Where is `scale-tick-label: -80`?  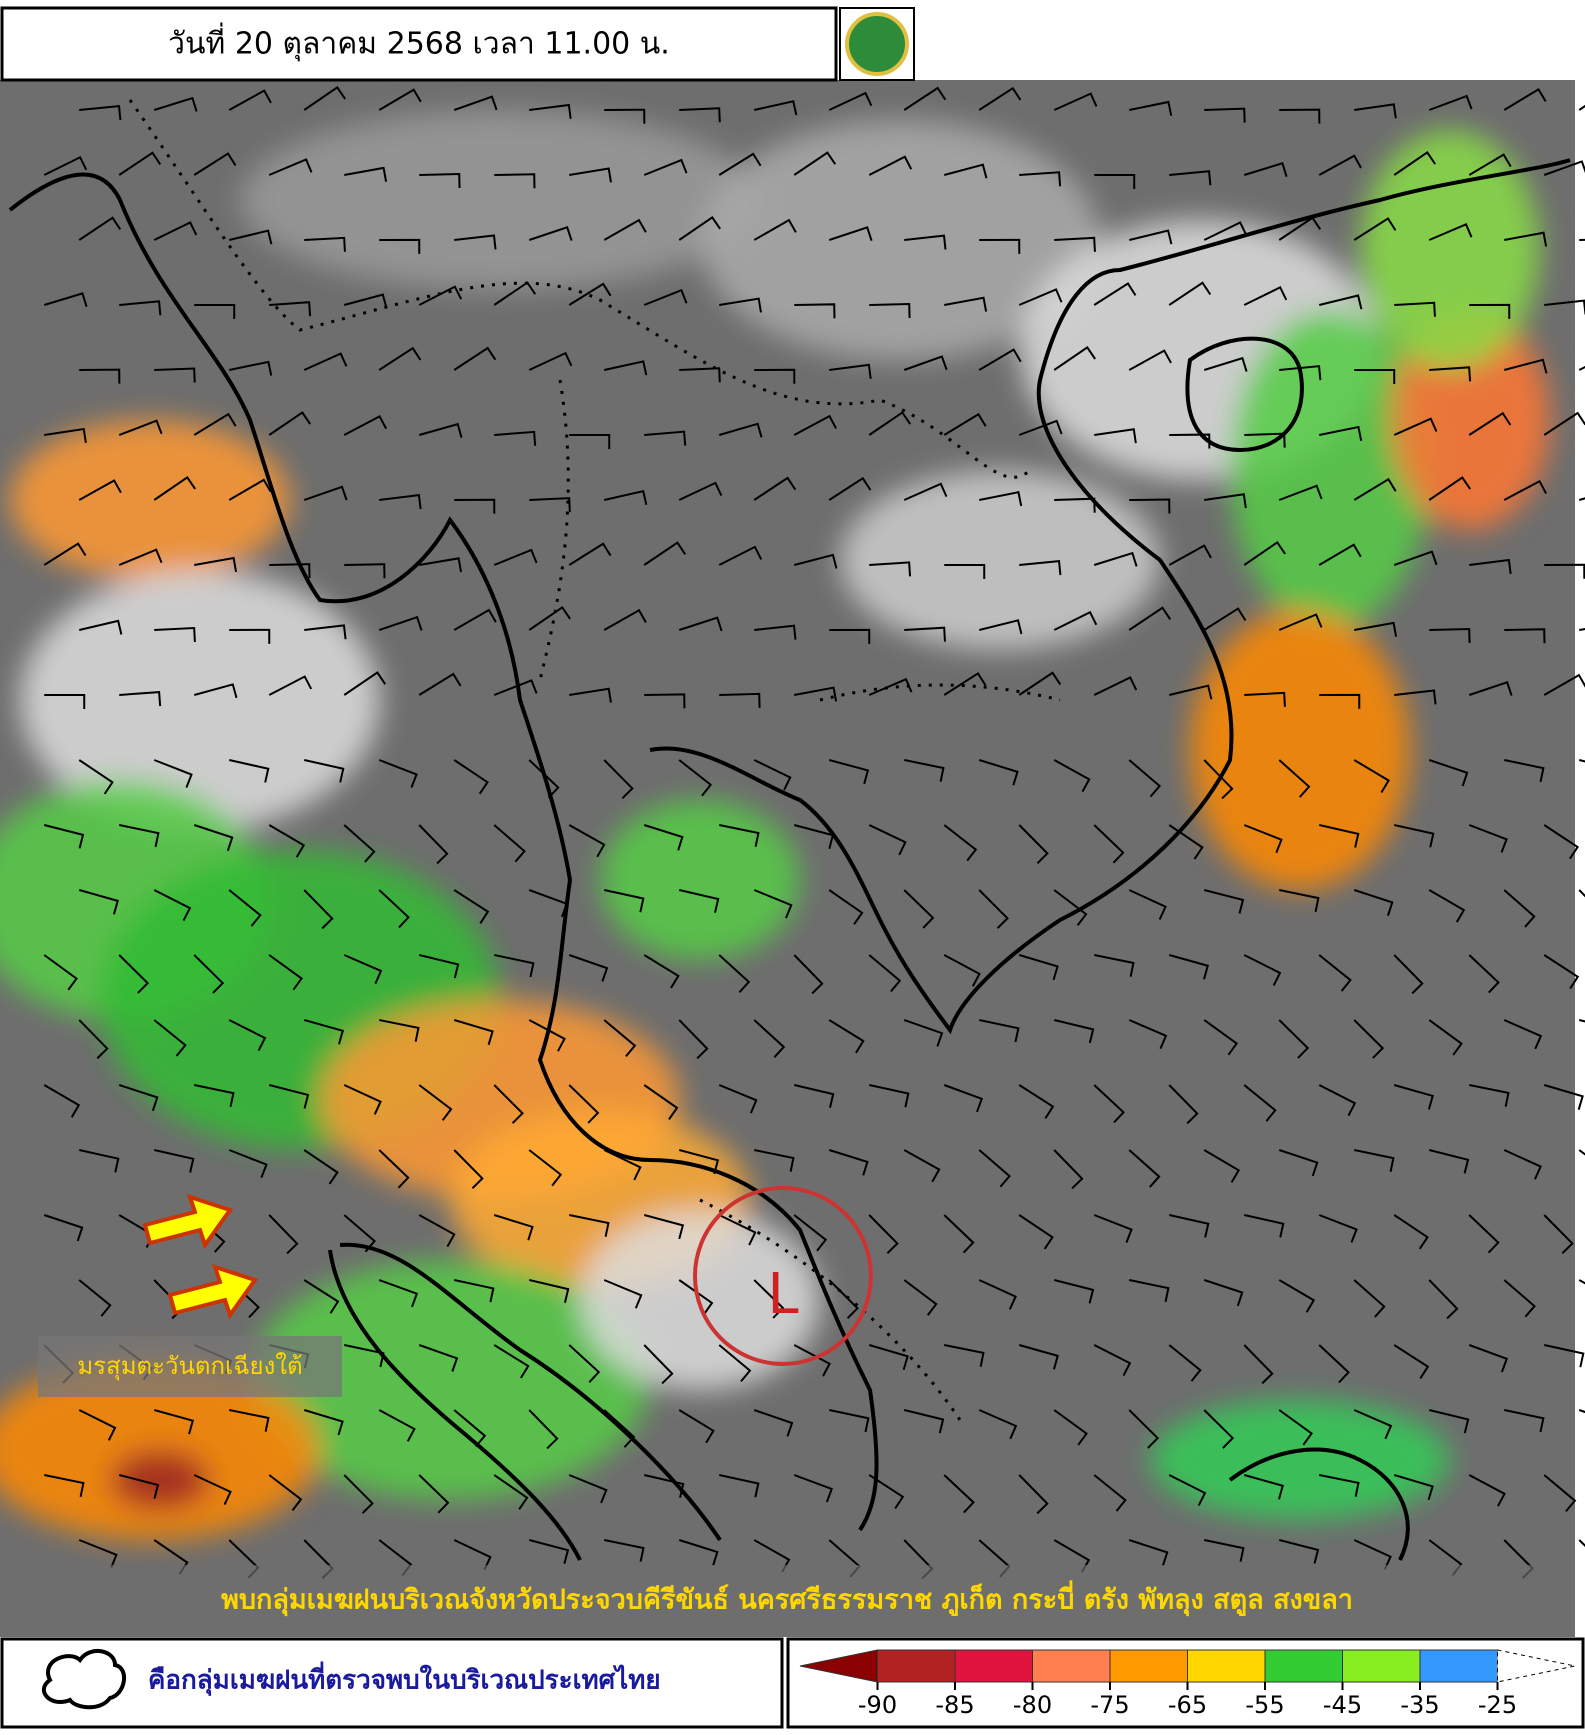 scale-tick-label: -80 is located at coordinates (1032, 1705).